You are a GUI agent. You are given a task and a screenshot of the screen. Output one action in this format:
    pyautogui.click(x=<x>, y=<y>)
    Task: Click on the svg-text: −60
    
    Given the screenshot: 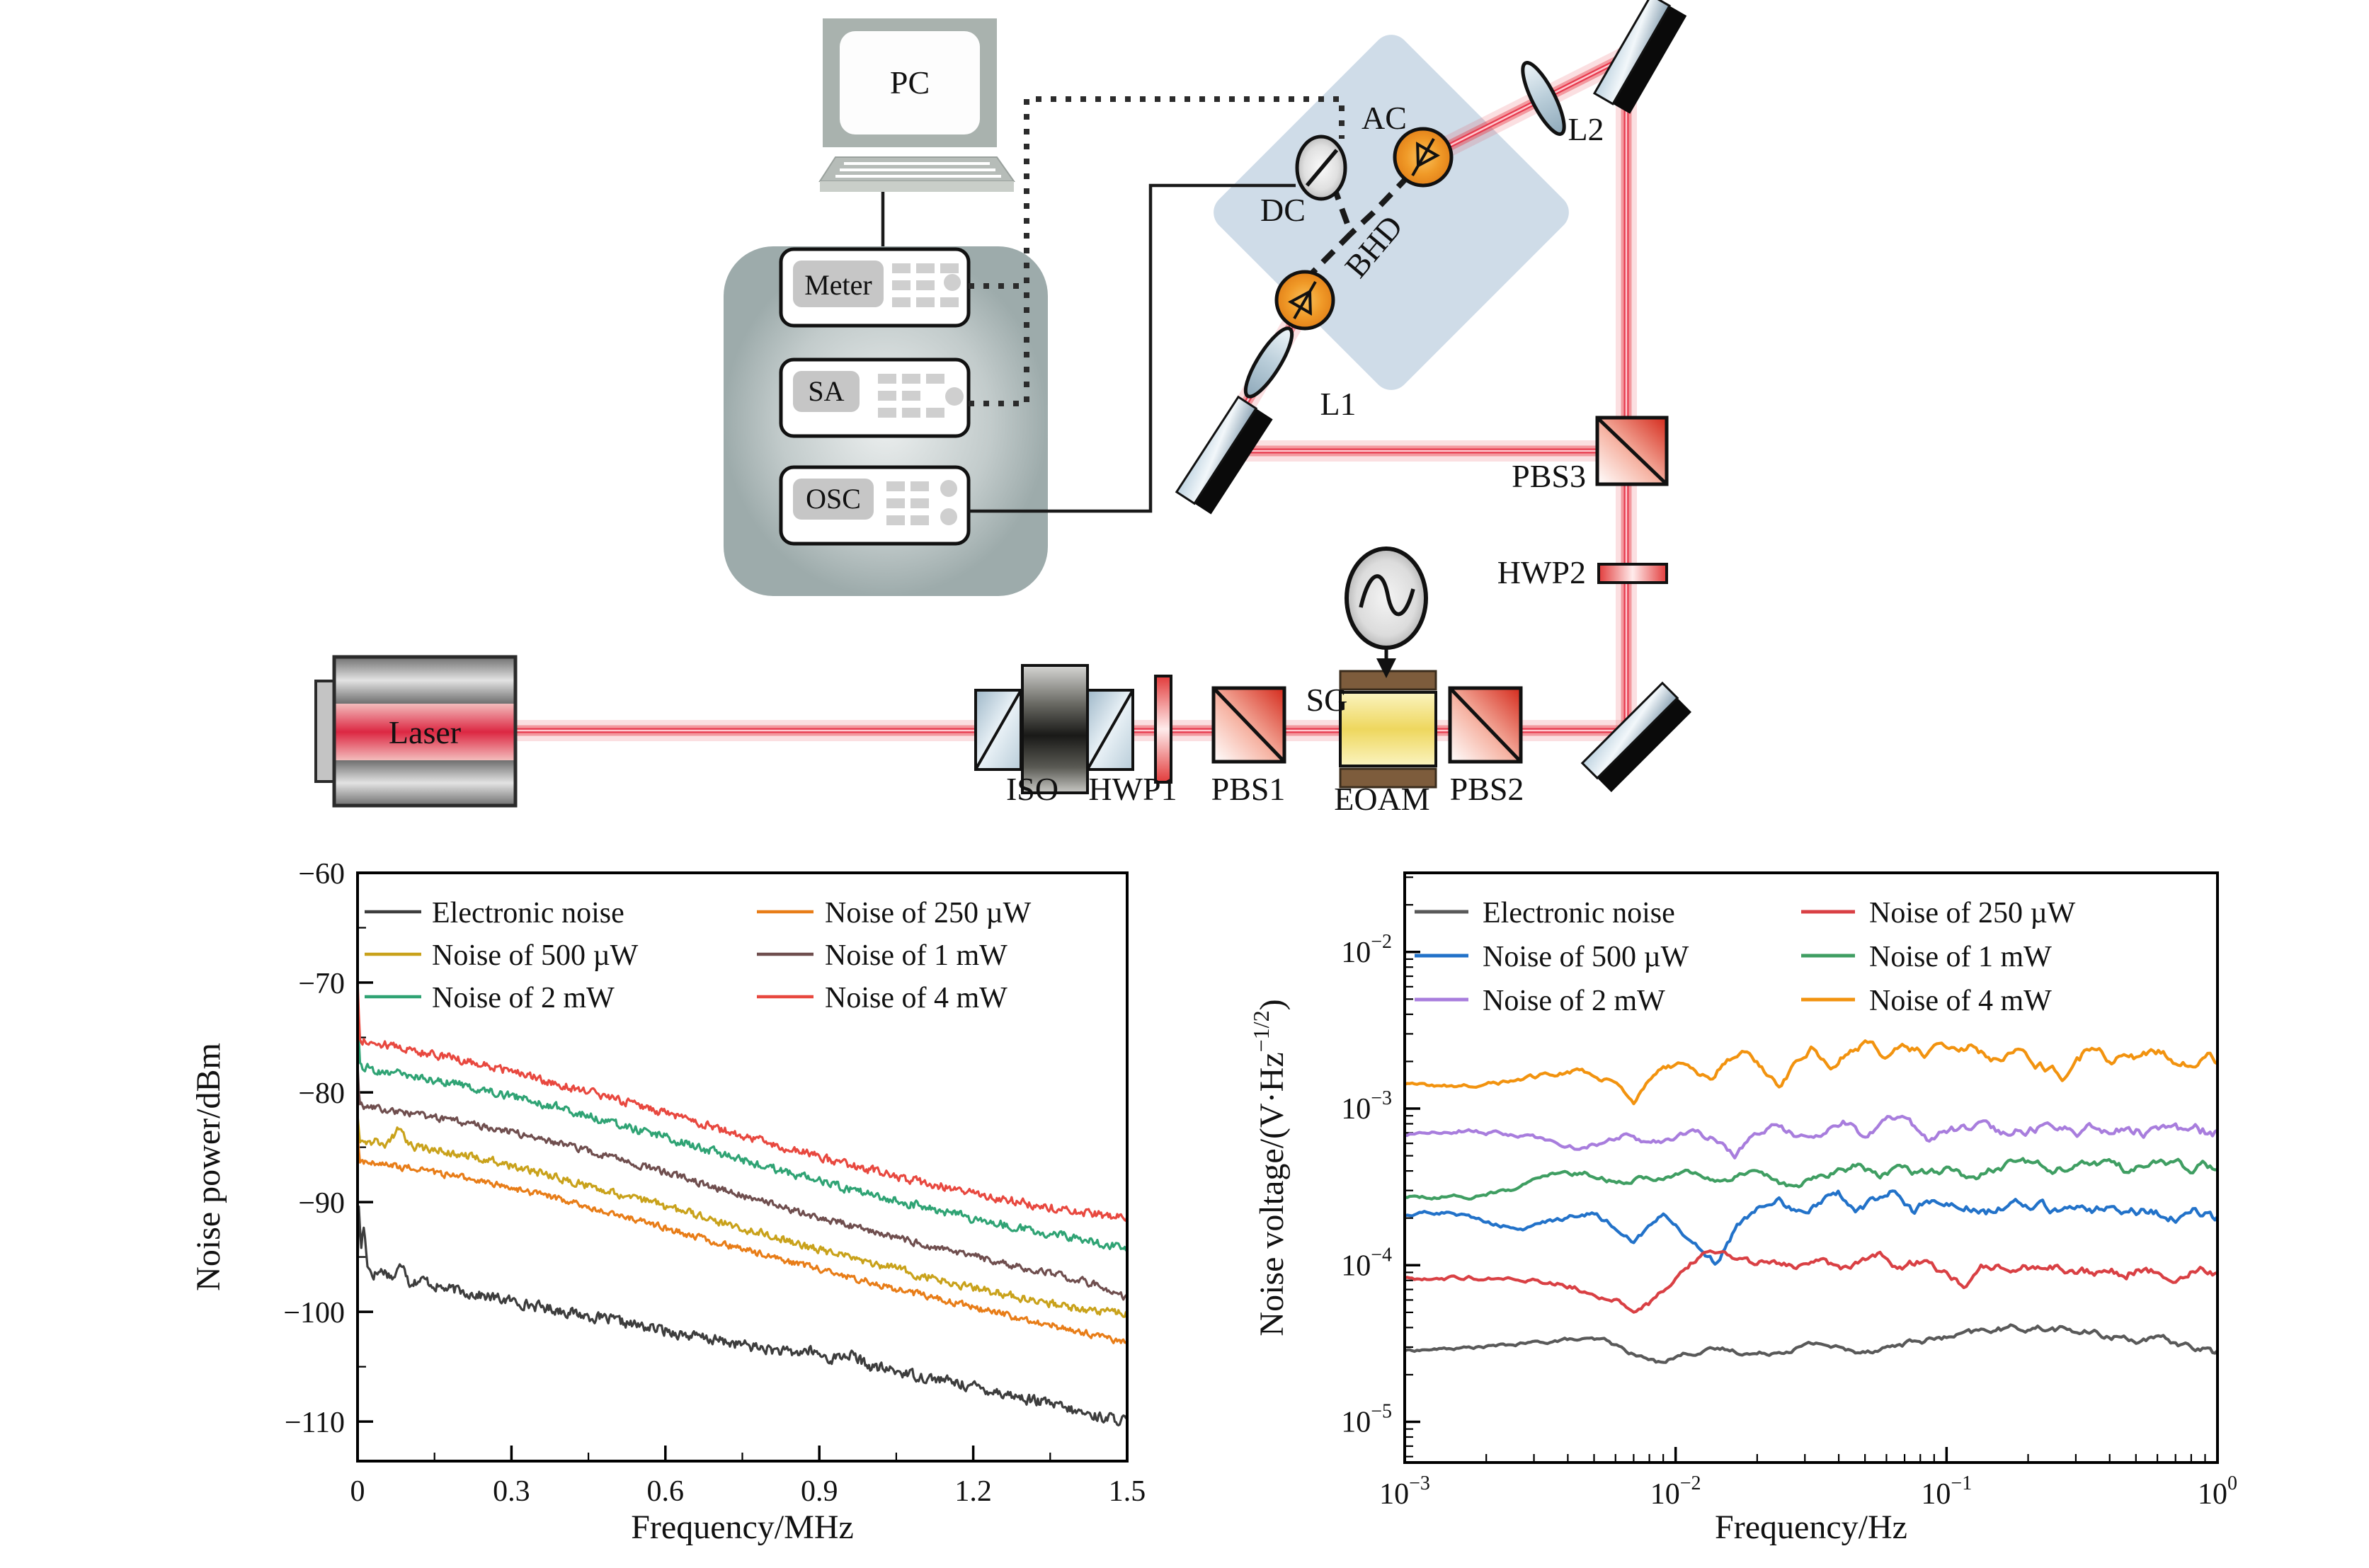 What is the action you would take?
    pyautogui.click(x=321, y=874)
    